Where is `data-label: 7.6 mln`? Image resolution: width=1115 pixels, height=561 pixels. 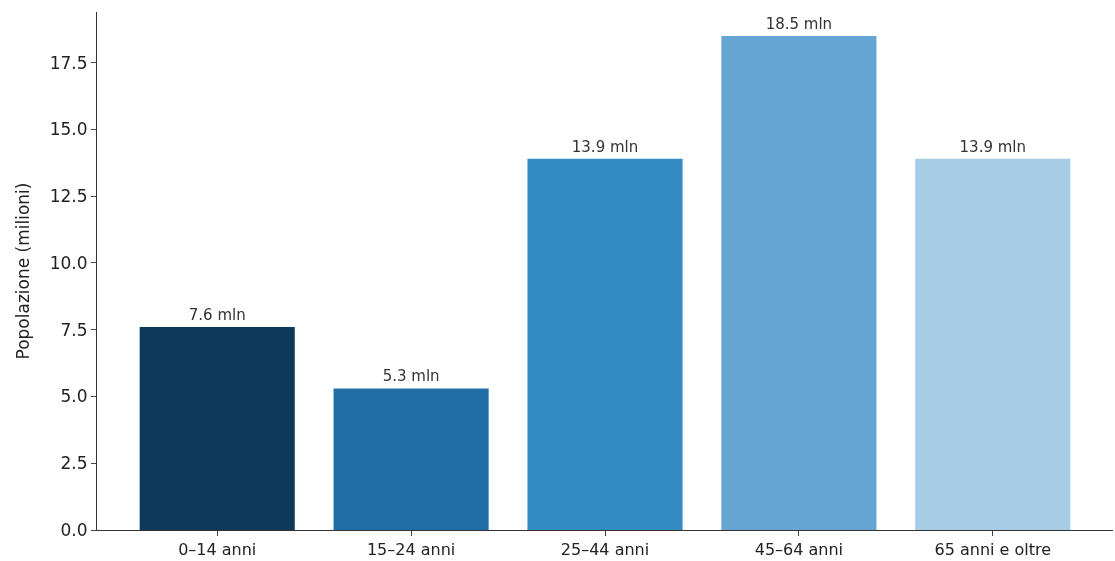
data-label: 7.6 mln is located at coordinates (217, 315).